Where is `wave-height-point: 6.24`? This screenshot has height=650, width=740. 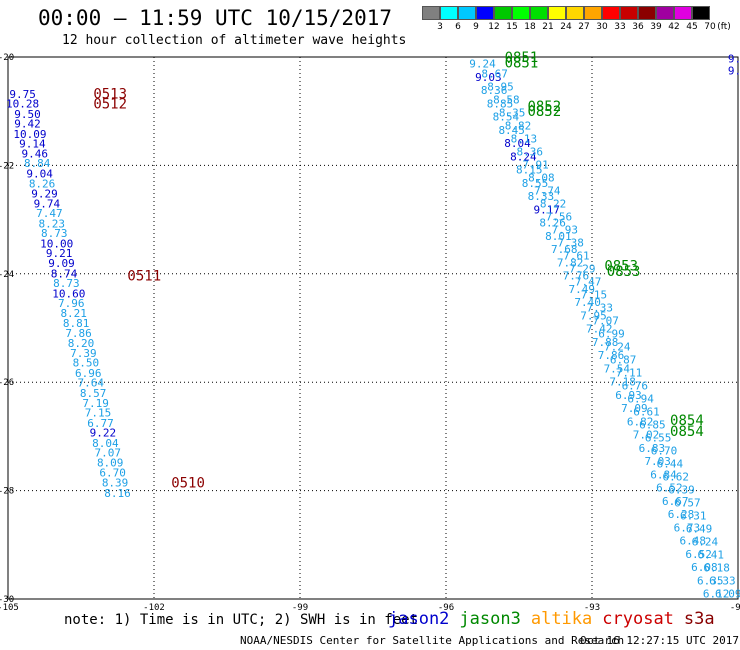 wave-height-point: 6.24 is located at coordinates (705, 542).